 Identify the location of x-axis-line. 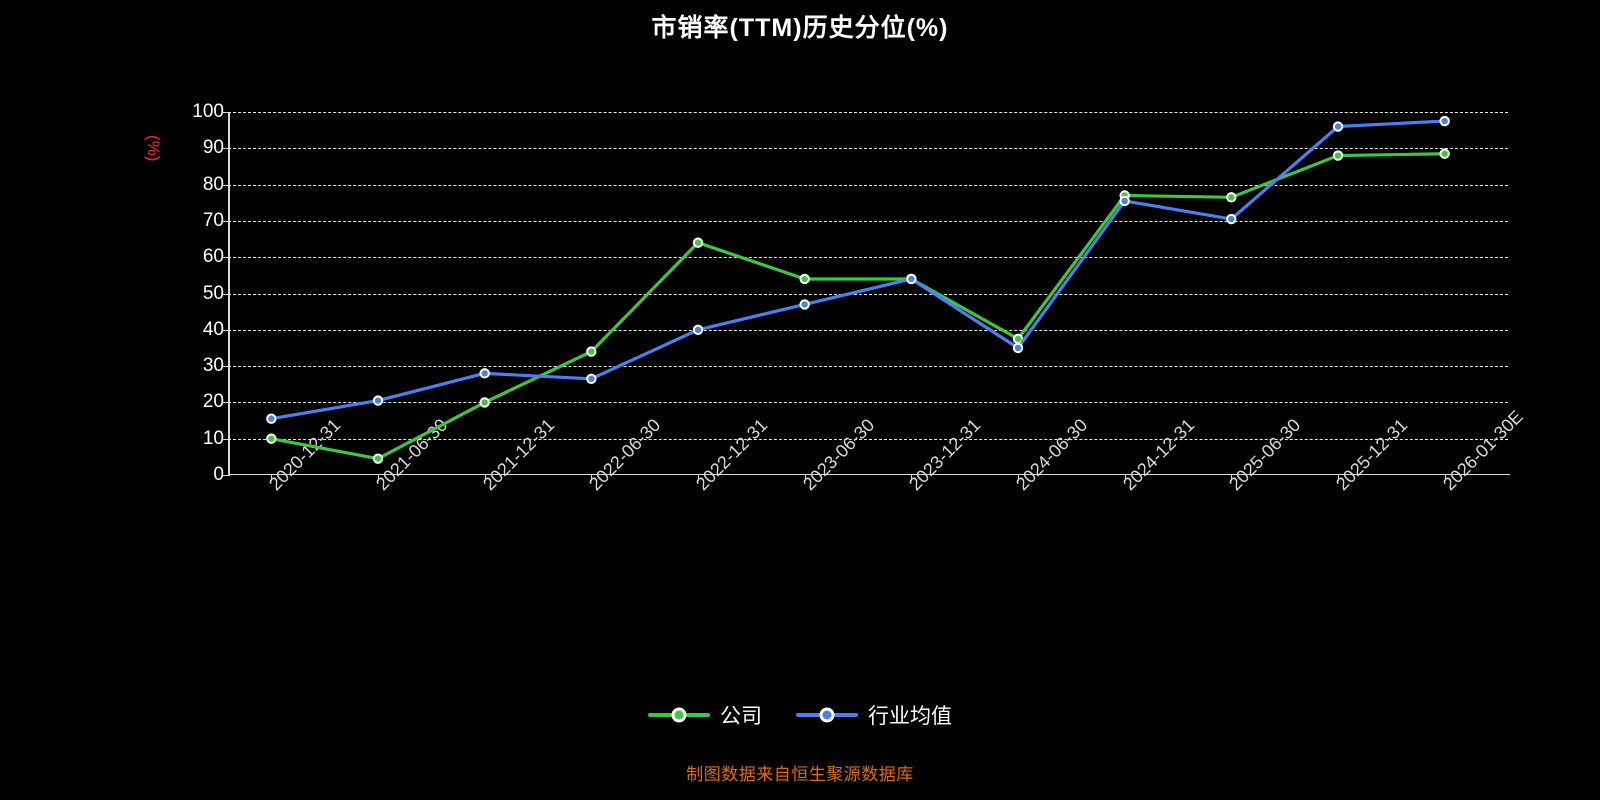
(869, 474).